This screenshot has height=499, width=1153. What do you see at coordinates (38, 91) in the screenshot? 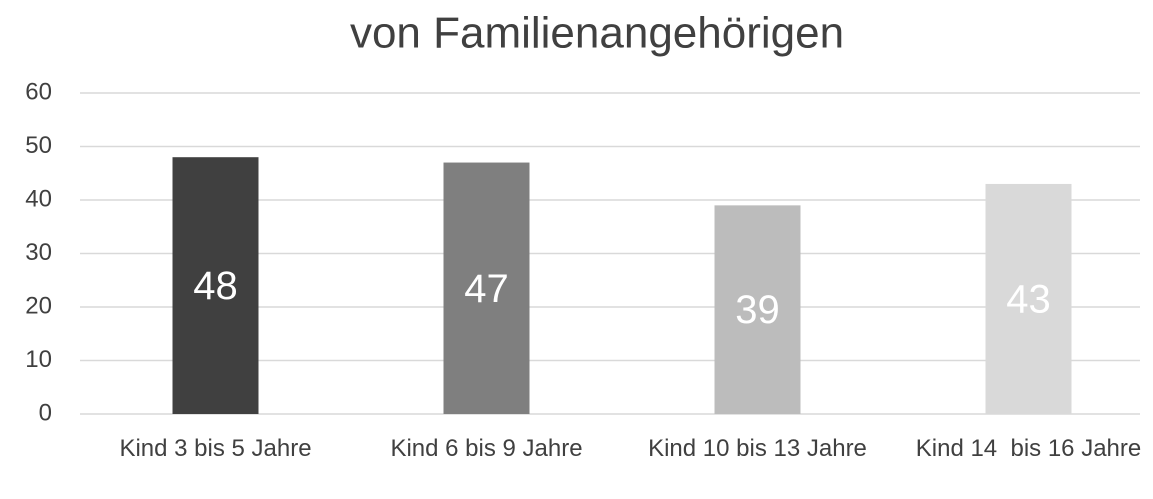
I see `y-tick-label: 60` at bounding box center [38, 91].